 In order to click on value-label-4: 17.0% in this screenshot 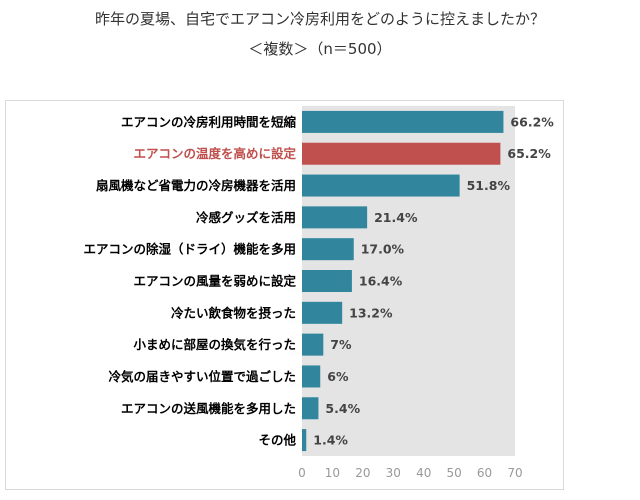, I will do `click(383, 249)`.